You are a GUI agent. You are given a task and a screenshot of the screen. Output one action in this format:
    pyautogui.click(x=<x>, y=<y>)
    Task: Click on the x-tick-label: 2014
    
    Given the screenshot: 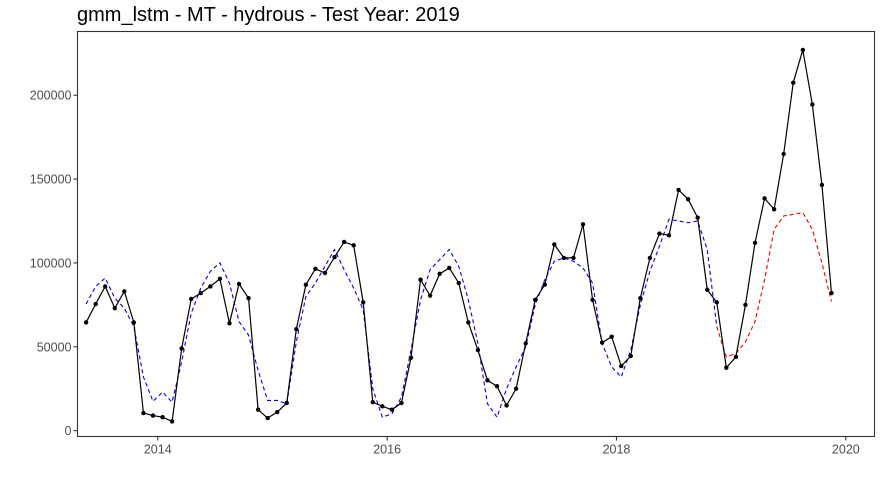 What is the action you would take?
    pyautogui.click(x=158, y=450)
    